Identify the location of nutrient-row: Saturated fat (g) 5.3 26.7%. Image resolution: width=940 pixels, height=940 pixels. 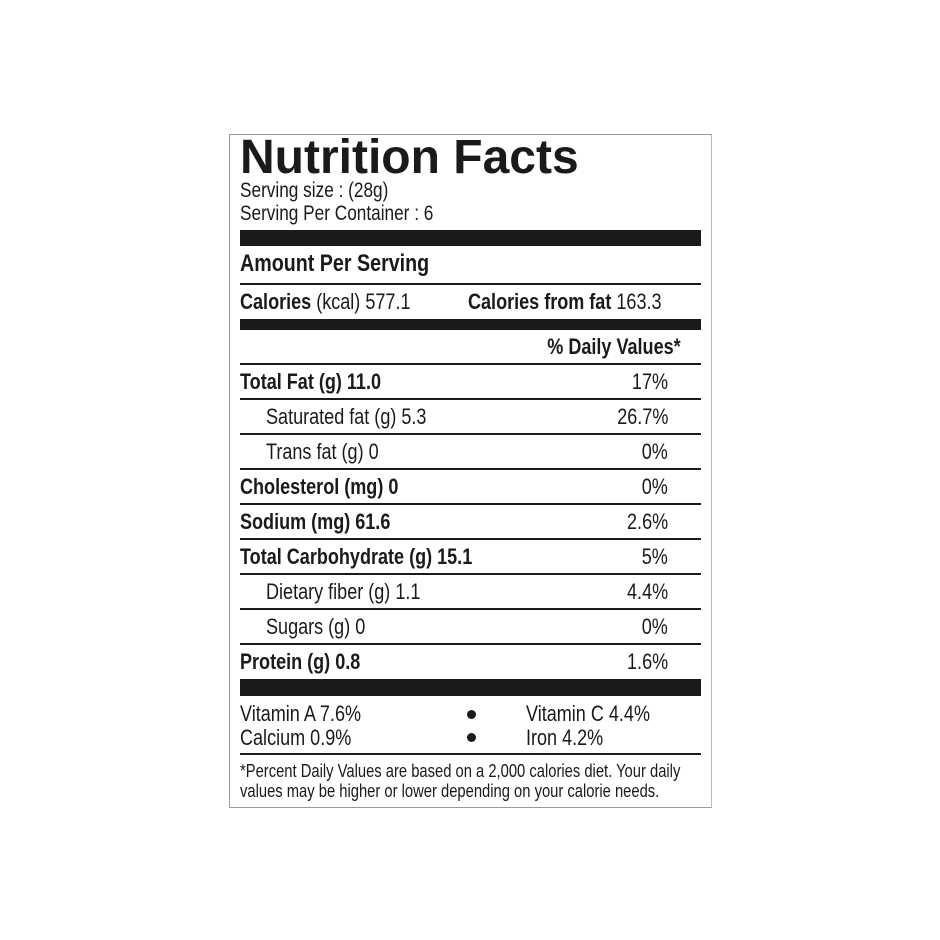
(454, 417).